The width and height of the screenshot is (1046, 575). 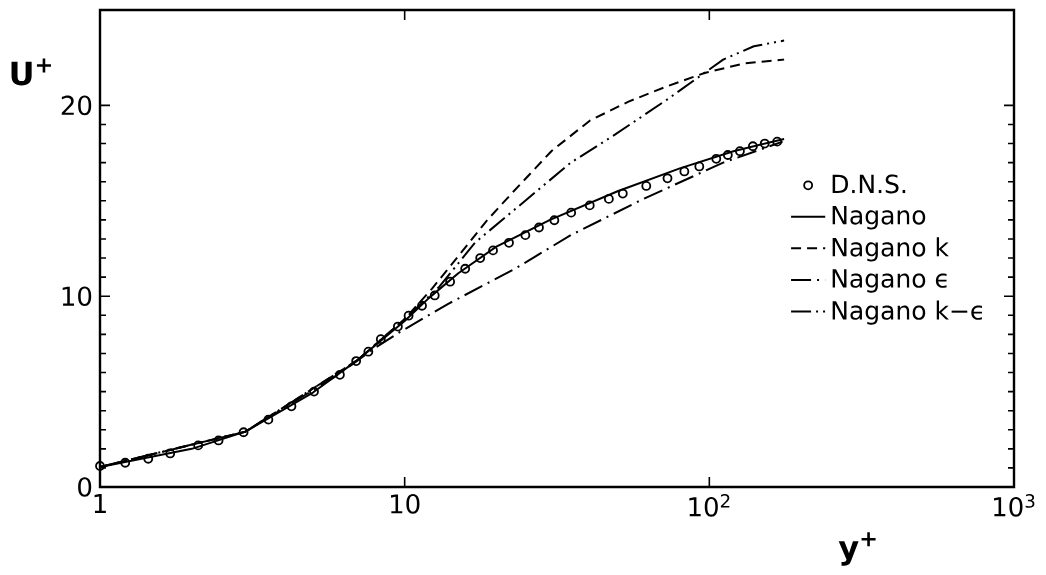 What do you see at coordinates (76, 105) in the screenshot?
I see `y-tick-label: 20` at bounding box center [76, 105].